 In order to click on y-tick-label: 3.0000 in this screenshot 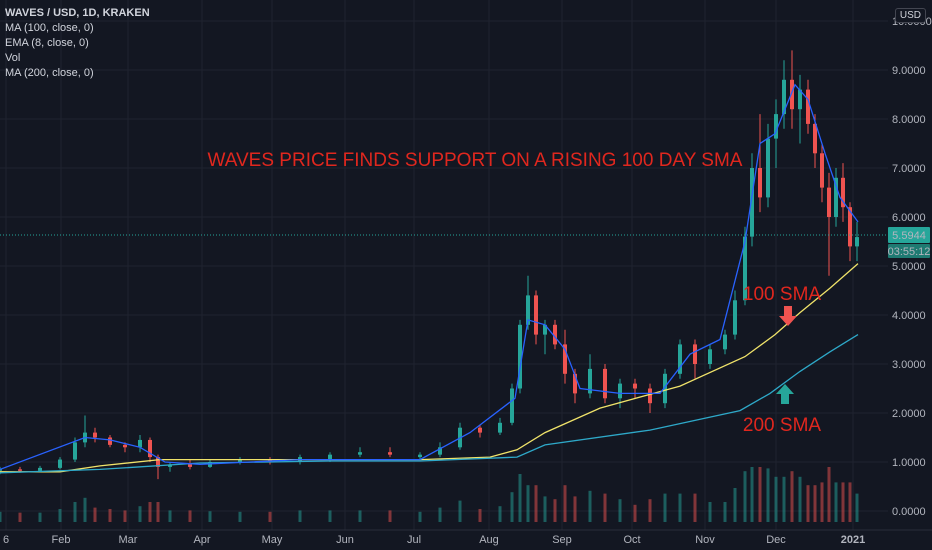, I will do `click(909, 365)`.